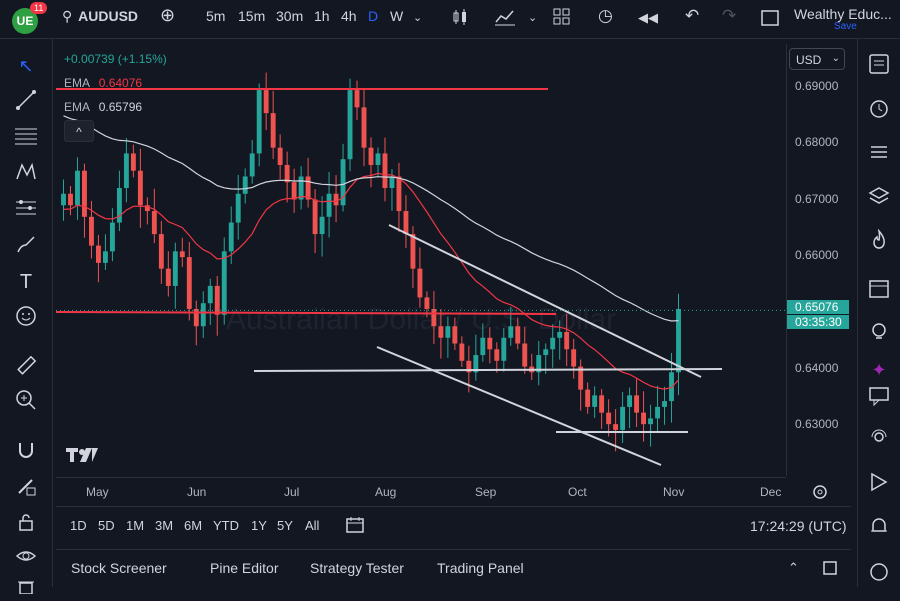 Image resolution: width=900 pixels, height=601 pixels. I want to click on replay-icon: ◀◀, so click(648, 17).